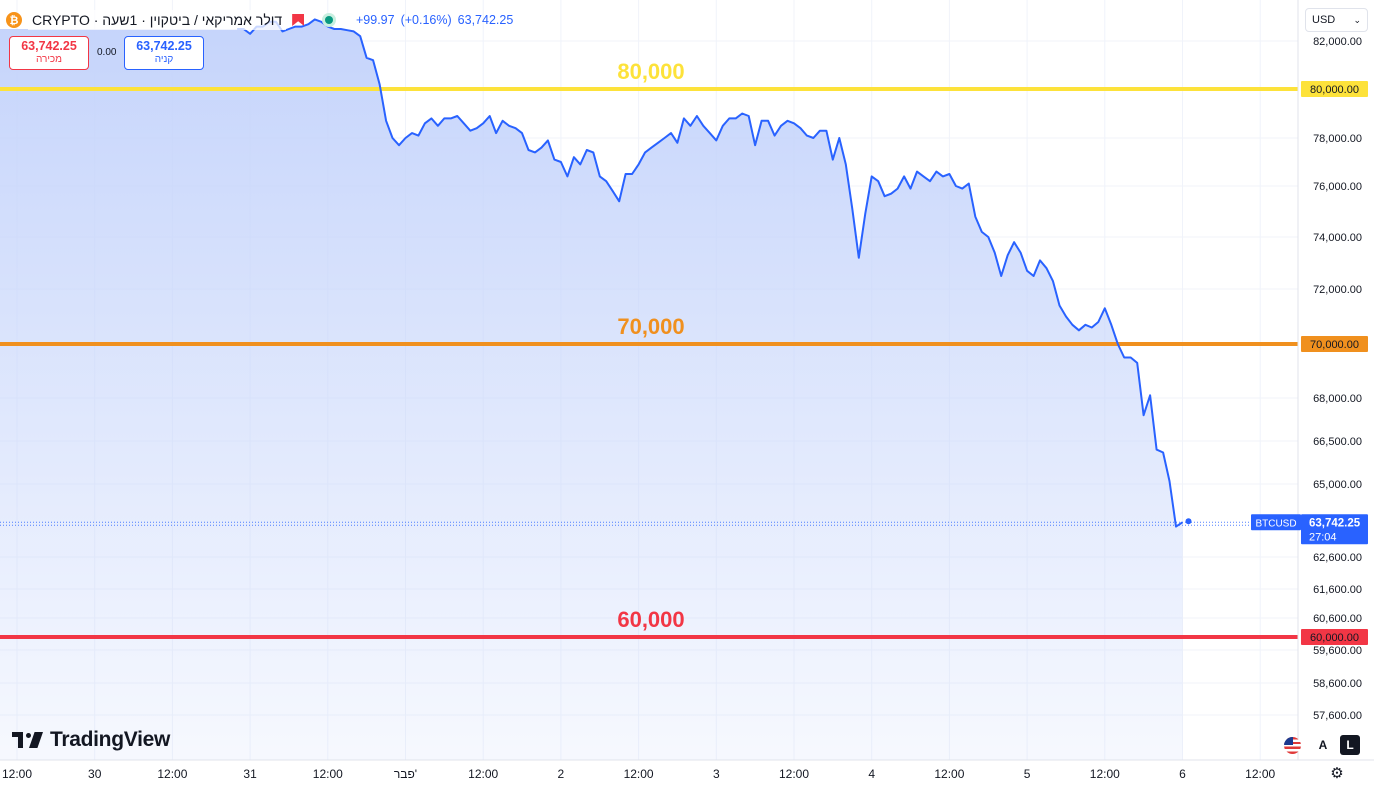  What do you see at coordinates (650, 71) in the screenshot?
I see `level-label: 80,000` at bounding box center [650, 71].